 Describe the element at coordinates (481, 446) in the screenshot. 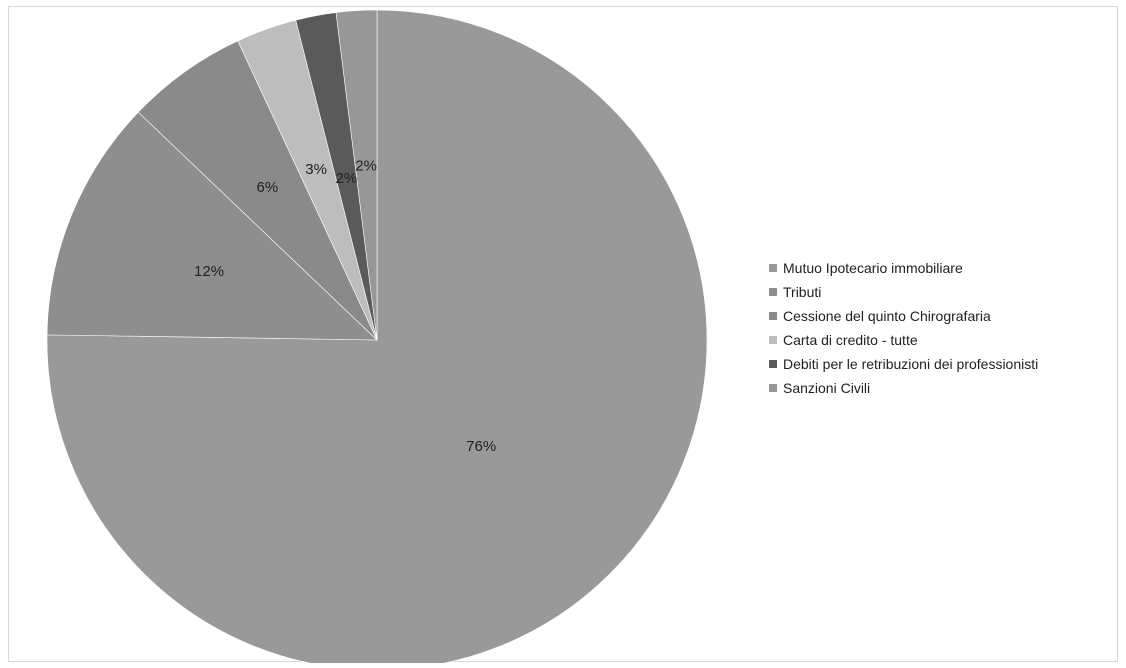

I see `data-label: 76%` at that location.